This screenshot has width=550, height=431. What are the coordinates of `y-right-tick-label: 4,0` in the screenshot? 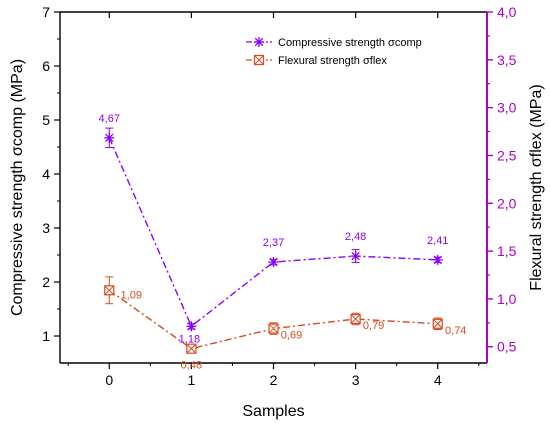 It's located at (507, 12).